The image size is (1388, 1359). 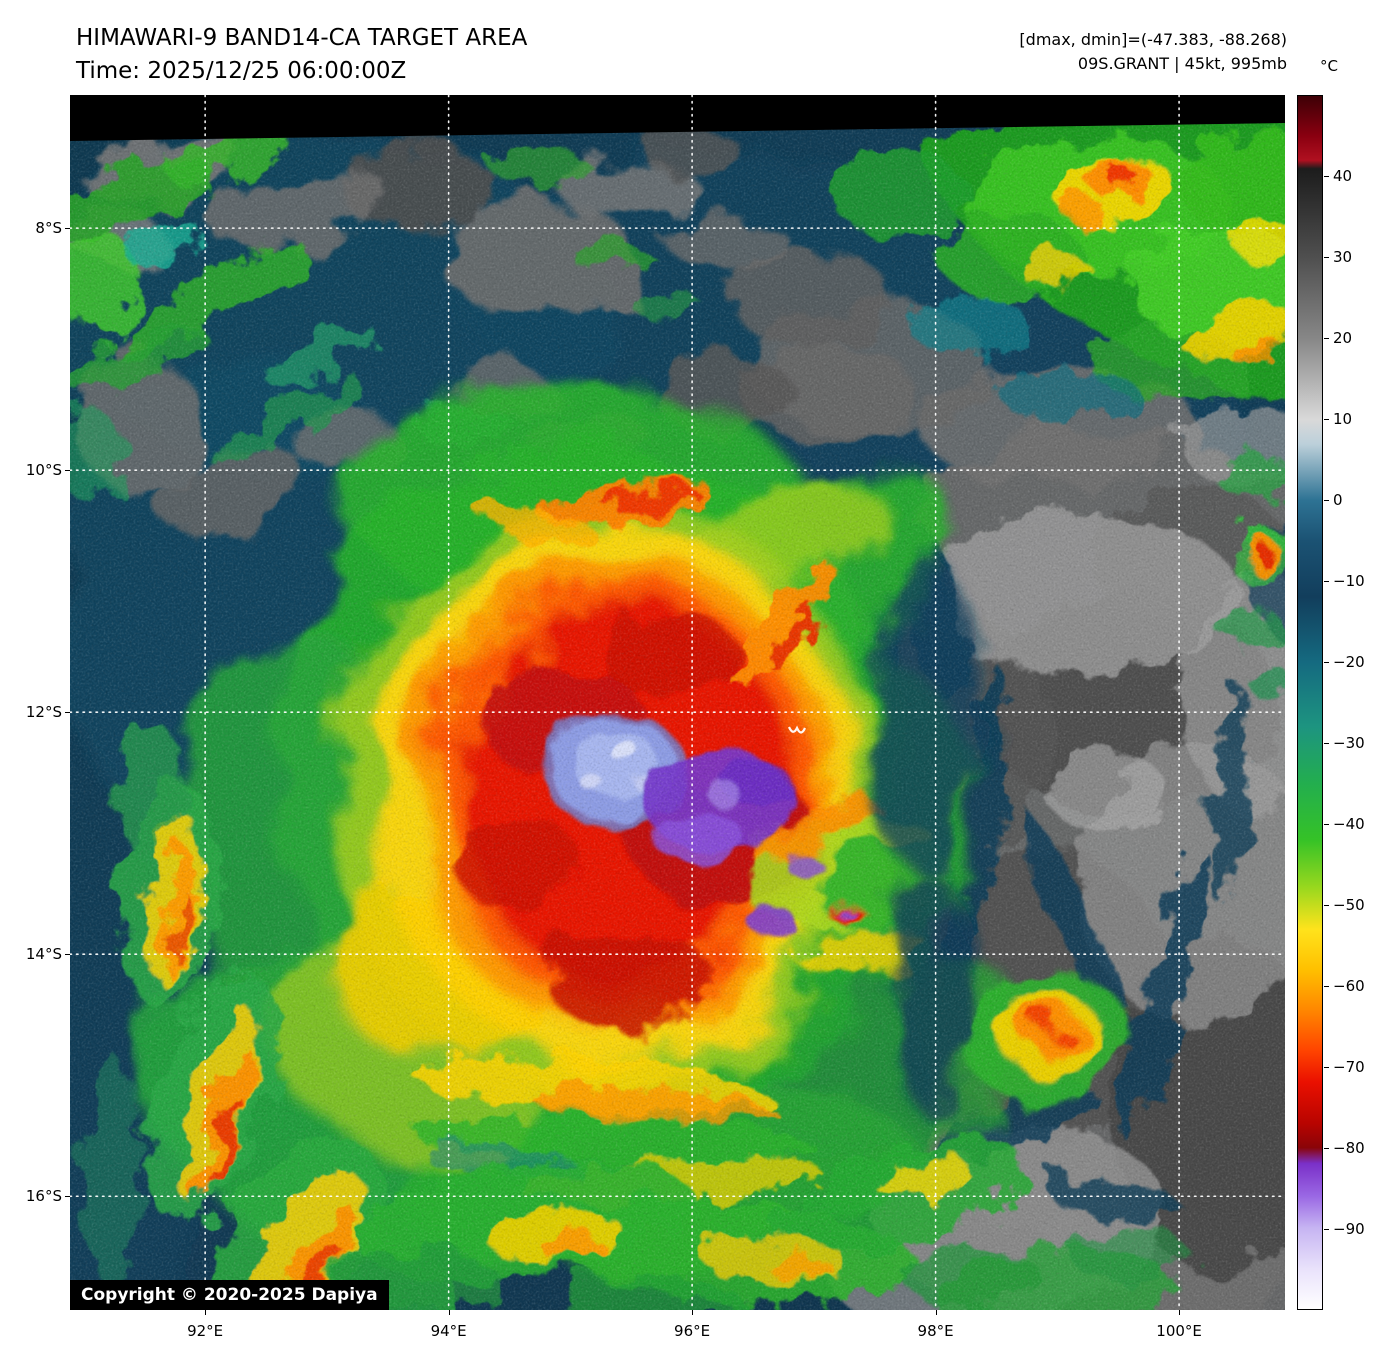 What do you see at coordinates (1349, 986) in the screenshot?
I see `colorbar-tick-label: −60` at bounding box center [1349, 986].